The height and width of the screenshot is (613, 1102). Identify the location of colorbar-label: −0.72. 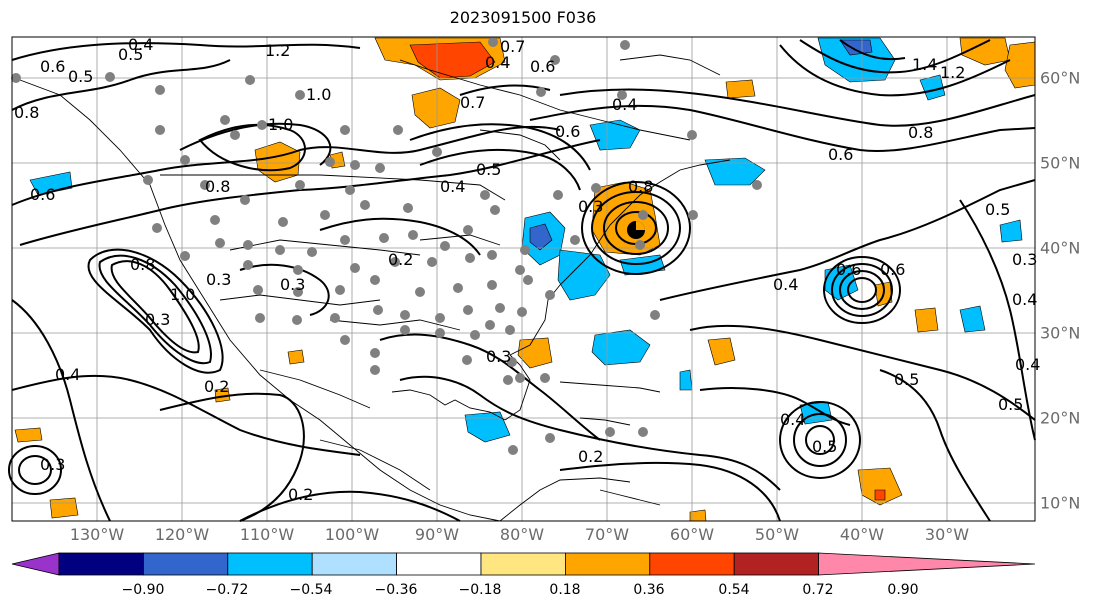
(227, 590).